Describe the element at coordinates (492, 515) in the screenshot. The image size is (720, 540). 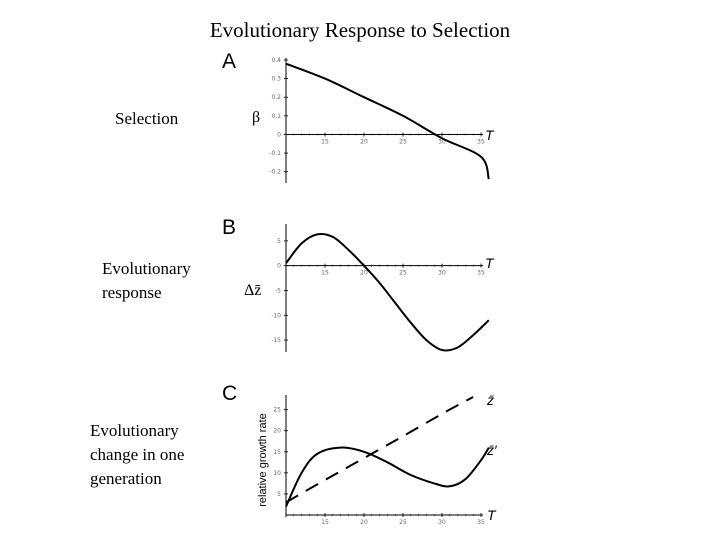
I see `panel-c-x-label: T` at that location.